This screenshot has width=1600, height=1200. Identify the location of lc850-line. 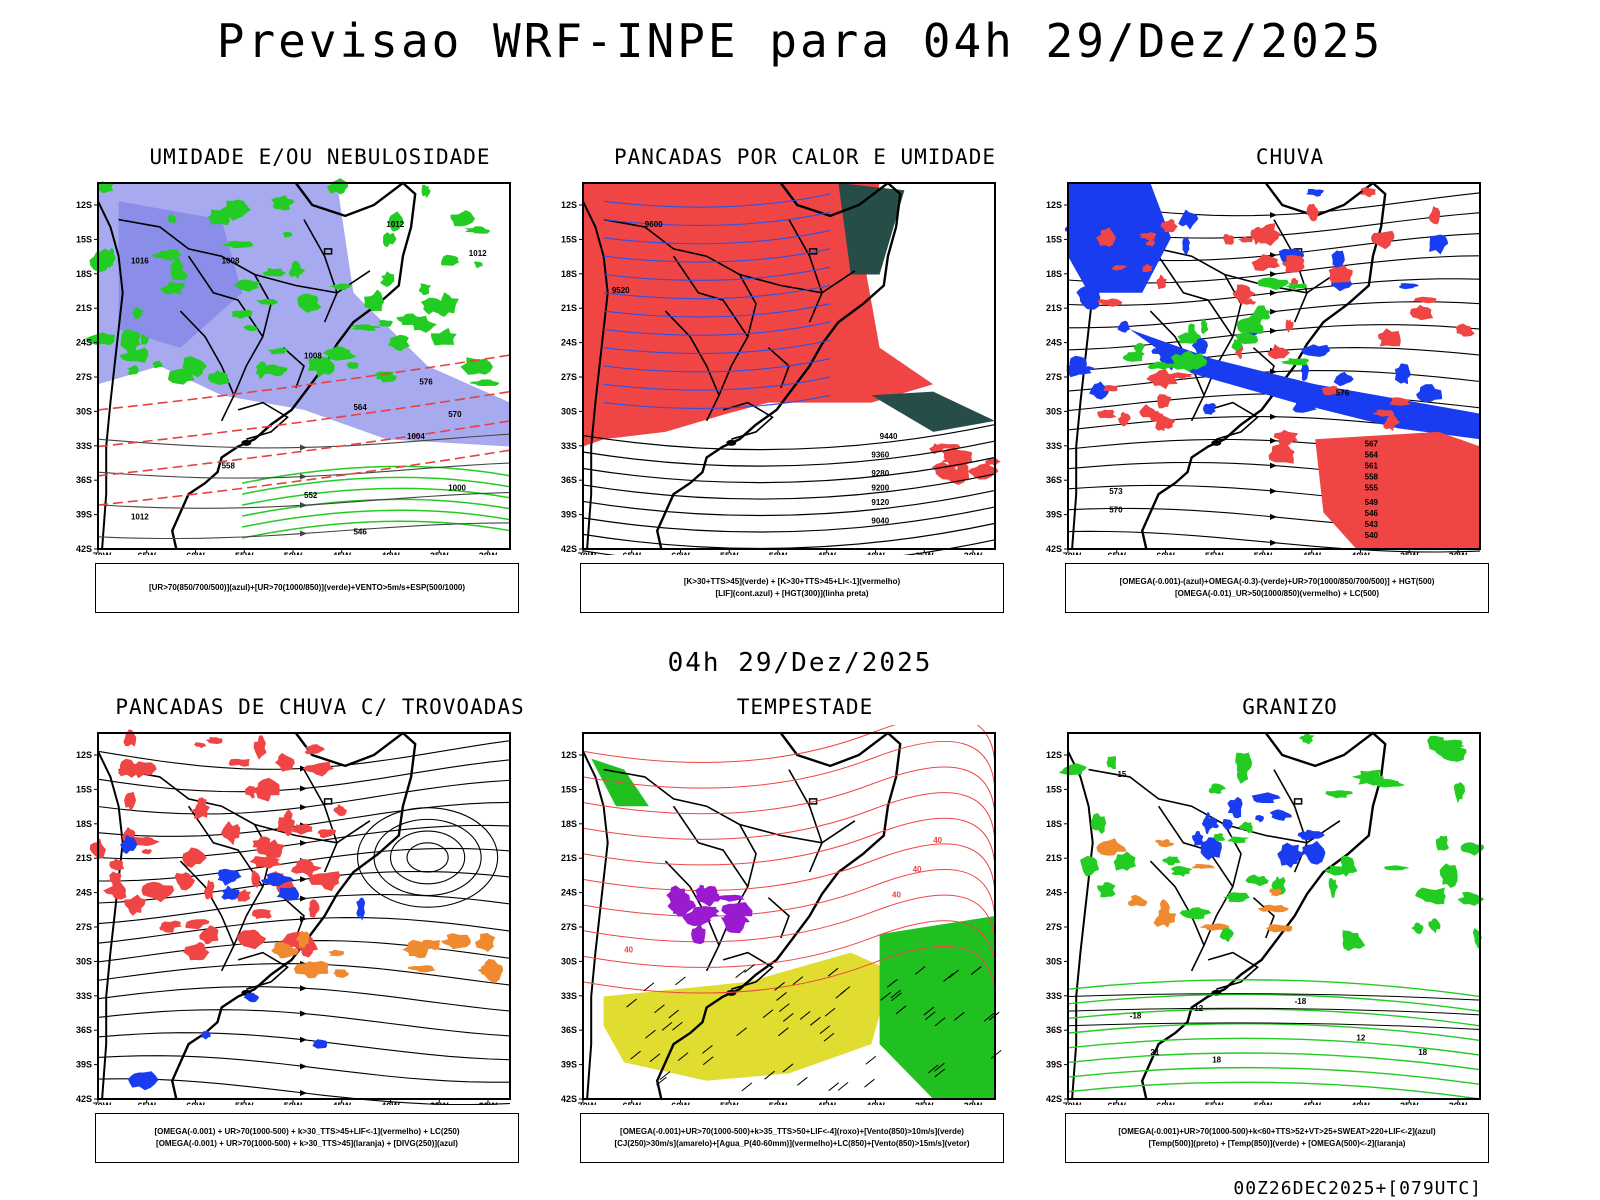
(789, 973).